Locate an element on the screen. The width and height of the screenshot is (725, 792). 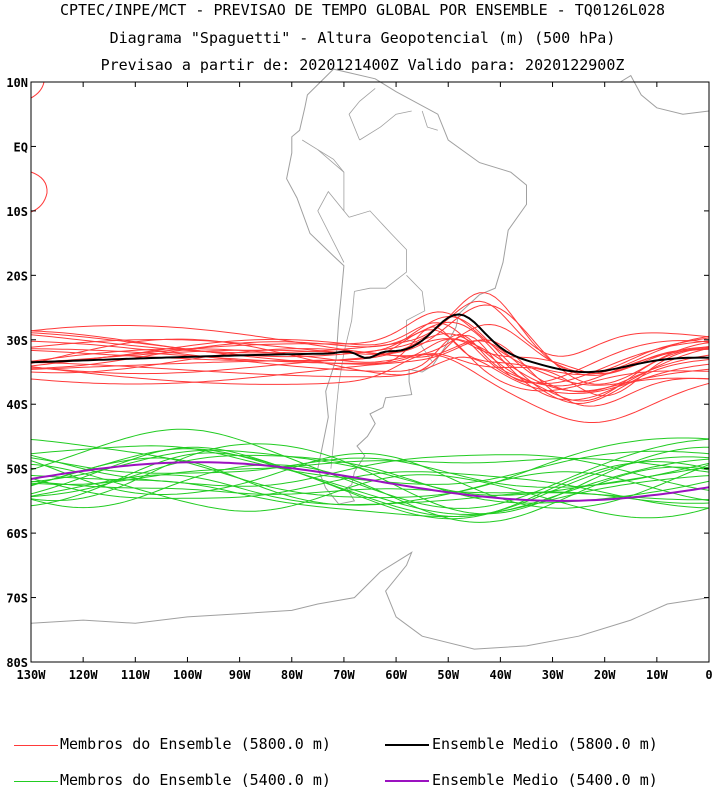
africa-coastline is located at coordinates (665, 94).